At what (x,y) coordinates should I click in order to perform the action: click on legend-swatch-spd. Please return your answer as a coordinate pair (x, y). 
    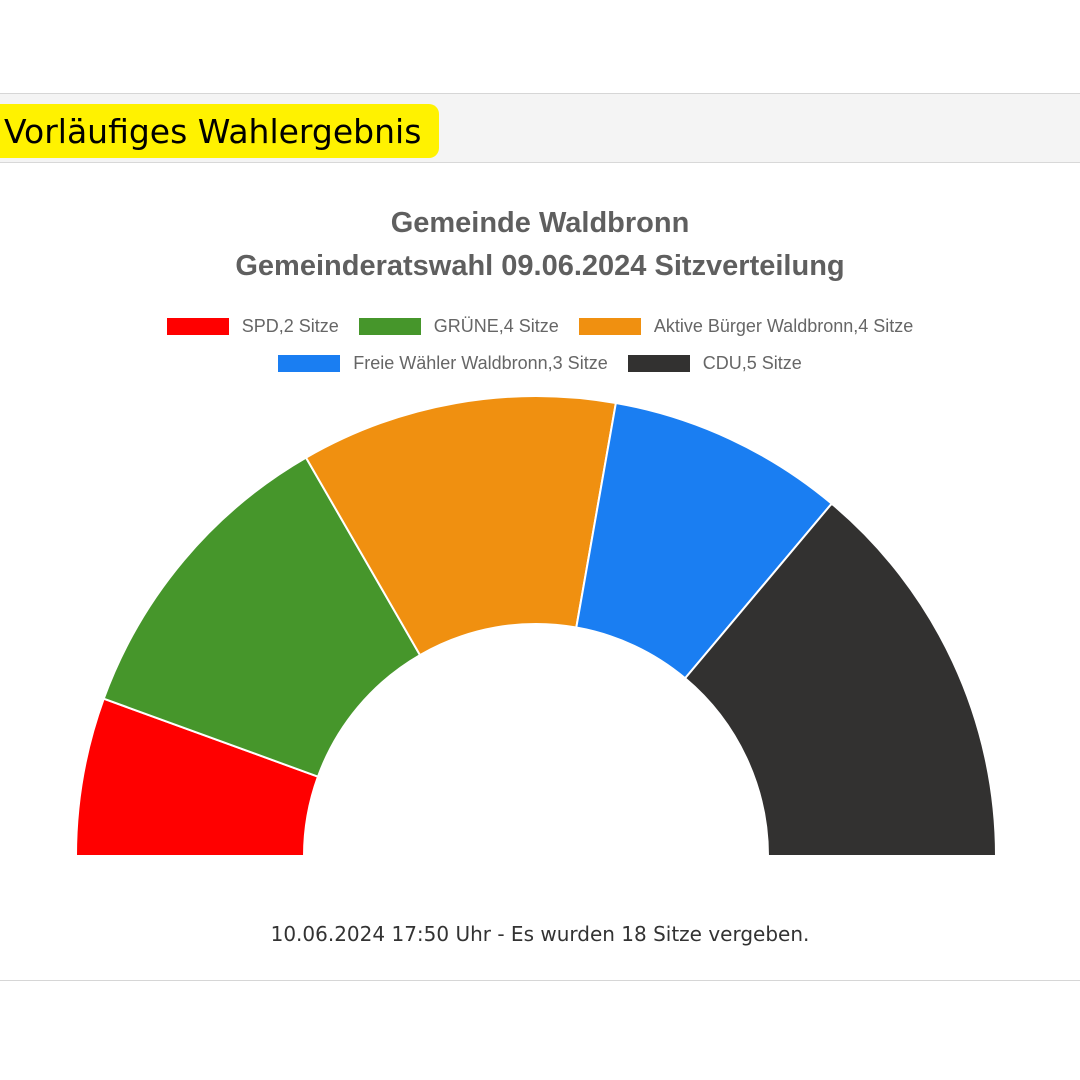
    Looking at the image, I should click on (197, 326).